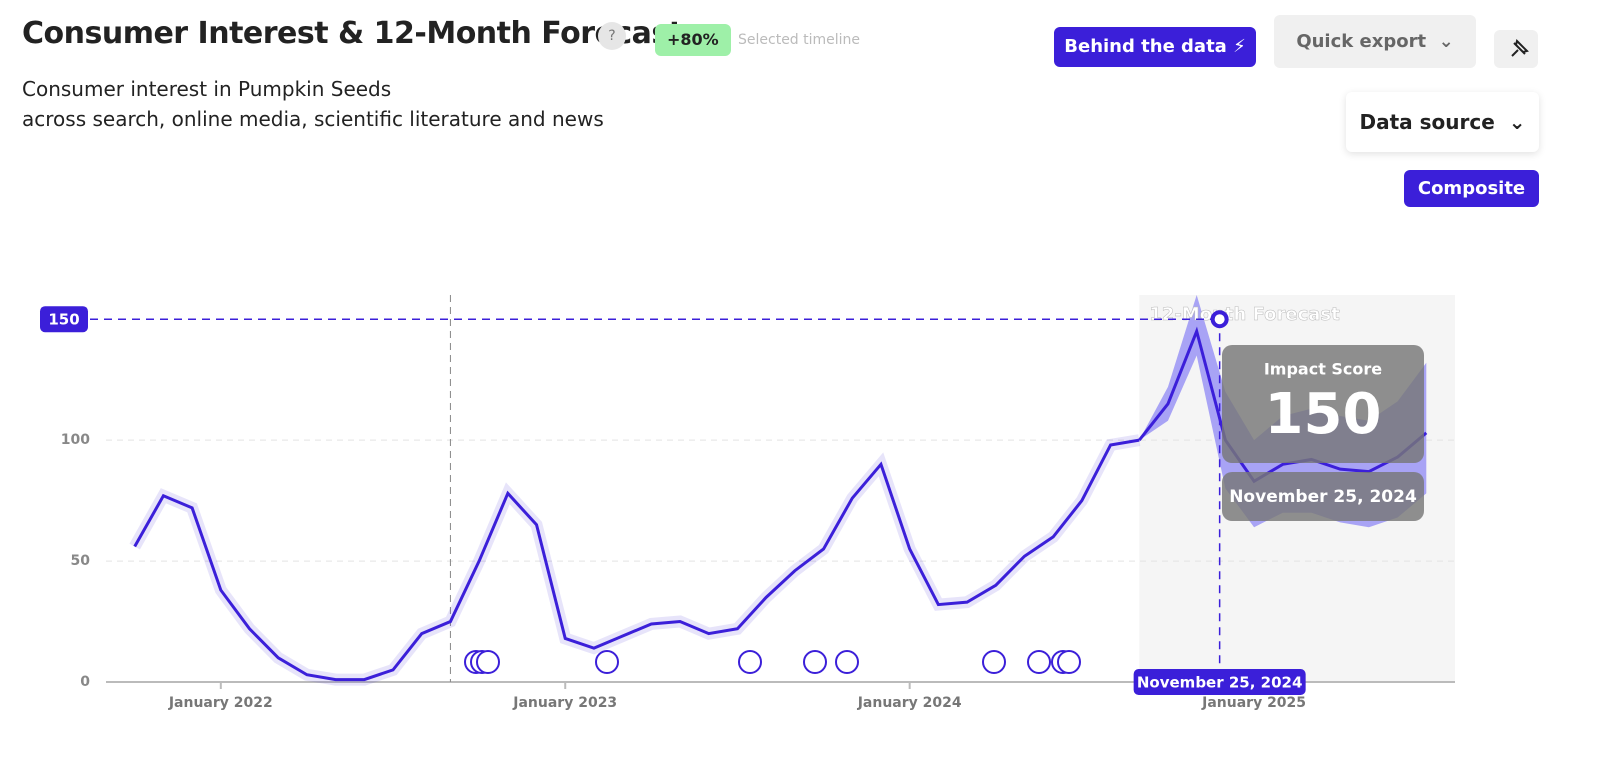 The width and height of the screenshot is (1600, 759). Describe the element at coordinates (1323, 414) in the screenshot. I see `tooltip-value: 150` at that location.